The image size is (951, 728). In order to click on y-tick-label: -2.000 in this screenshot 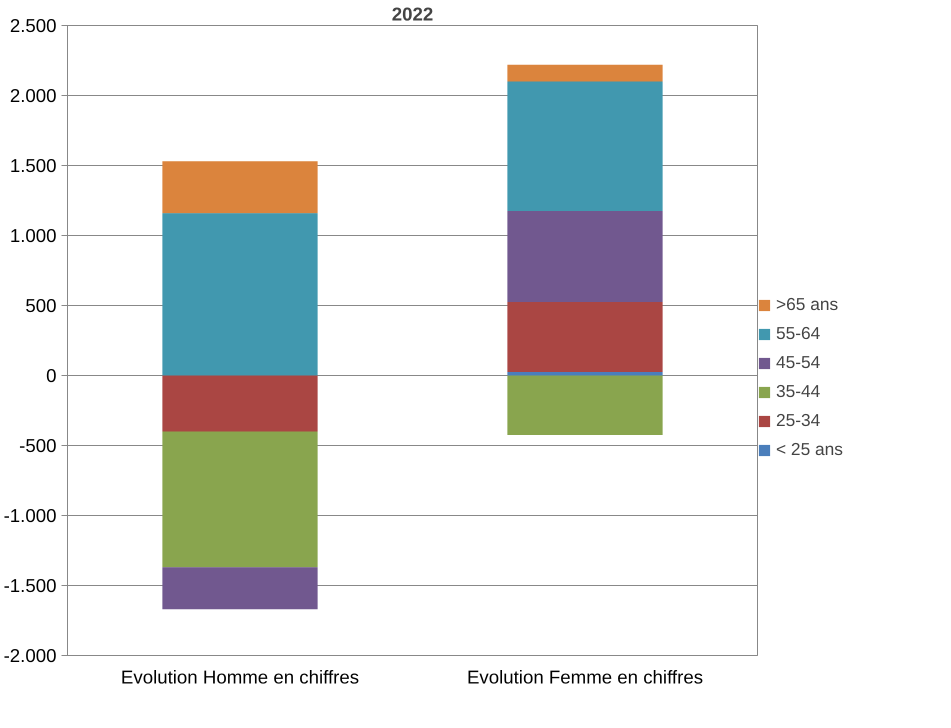, I will do `click(30, 655)`.